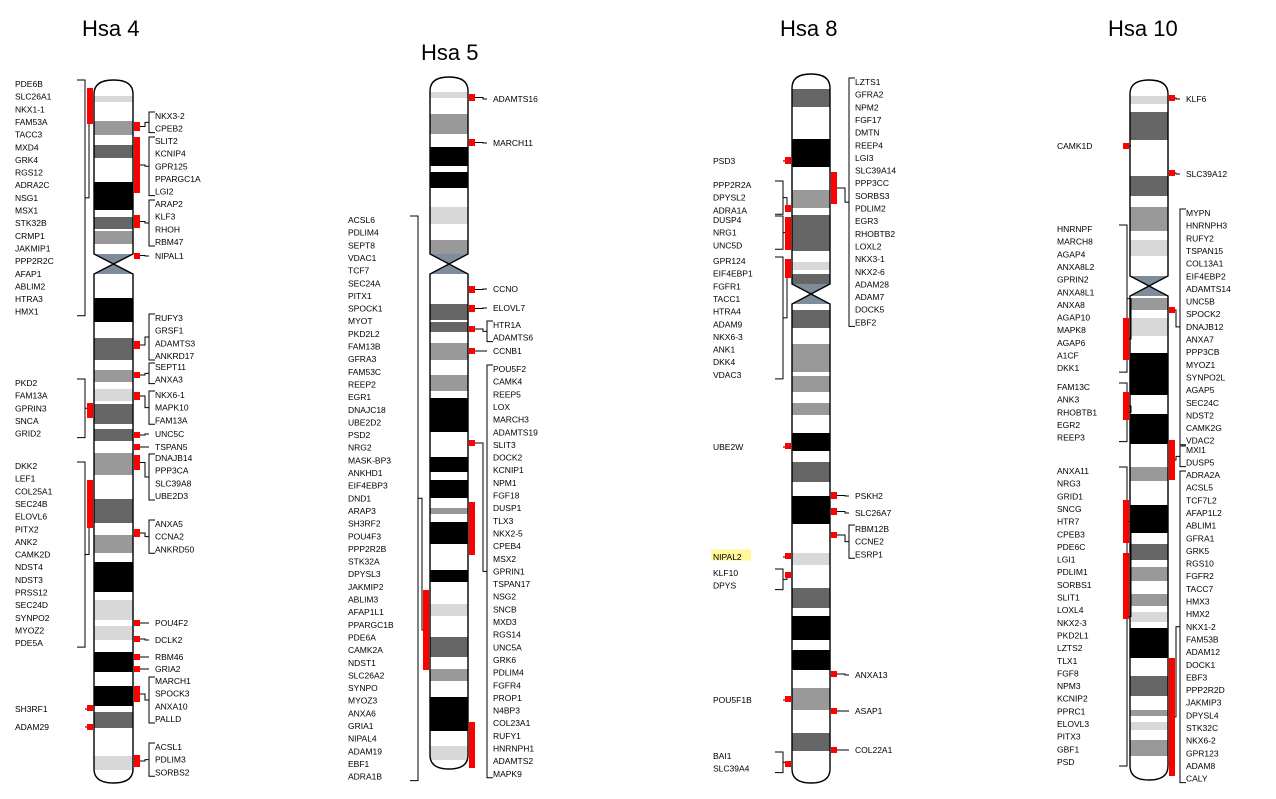  What do you see at coordinates (507, 394) in the screenshot?
I see `gene-label: REEP5` at bounding box center [507, 394].